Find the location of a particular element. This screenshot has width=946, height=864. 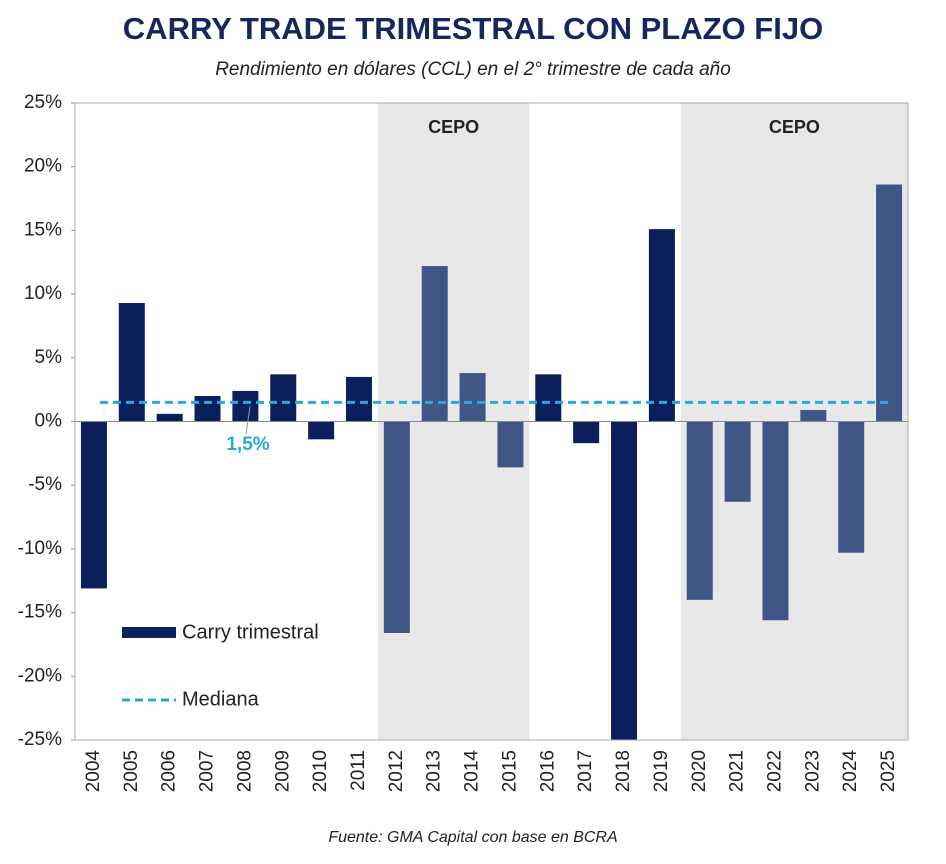

x-tick-label: 2011 is located at coordinates (358, 770).